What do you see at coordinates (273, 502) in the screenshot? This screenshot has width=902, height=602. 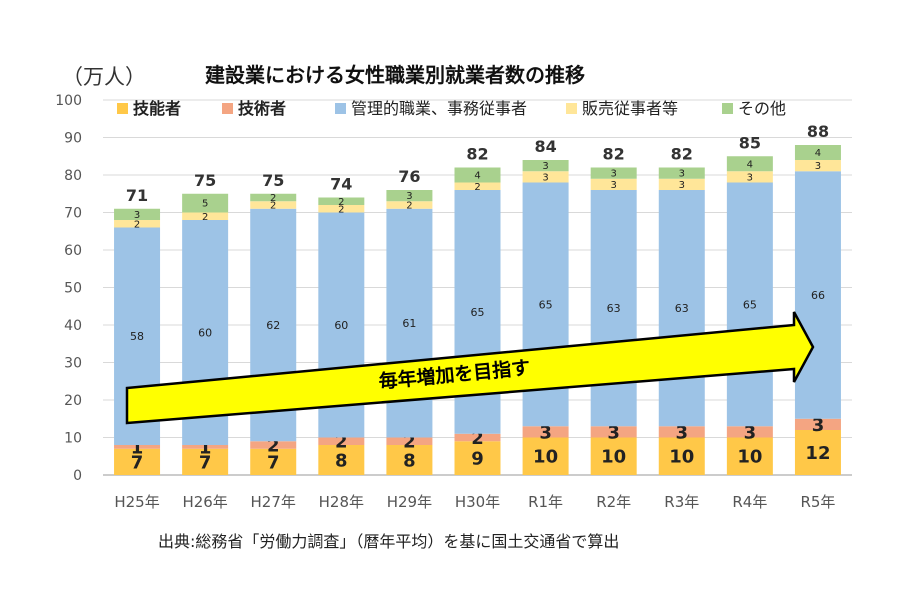 I see `x-tick-label: H27年` at bounding box center [273, 502].